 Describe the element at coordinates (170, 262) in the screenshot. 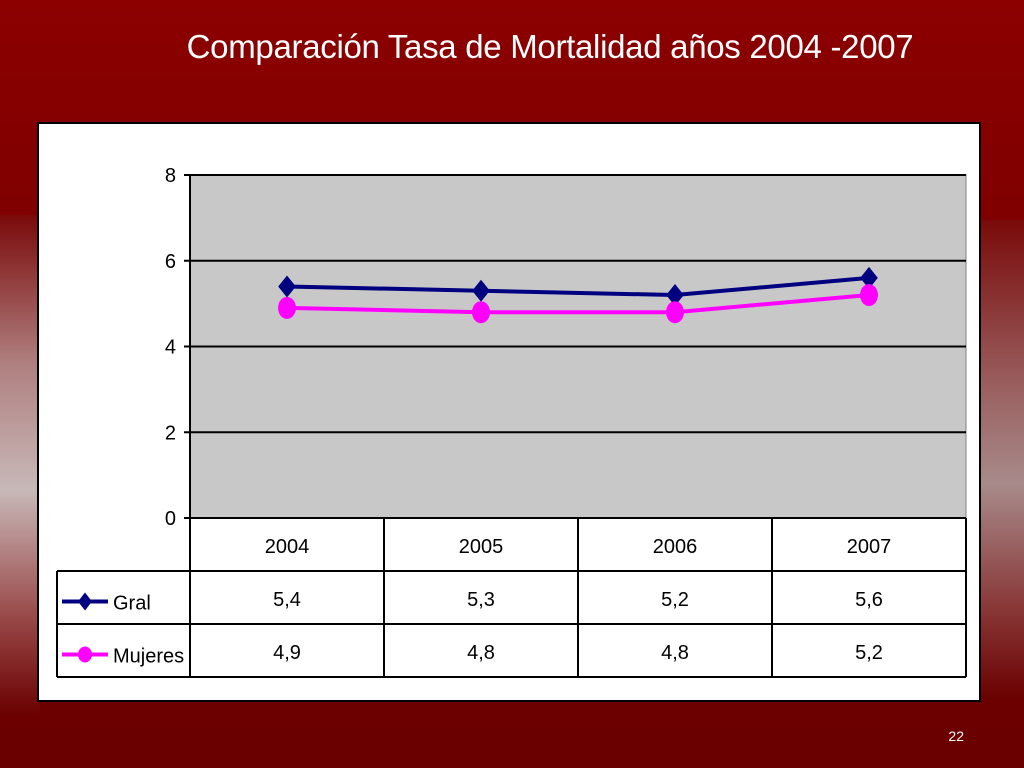

I see `y-tick-label: 6` at that location.